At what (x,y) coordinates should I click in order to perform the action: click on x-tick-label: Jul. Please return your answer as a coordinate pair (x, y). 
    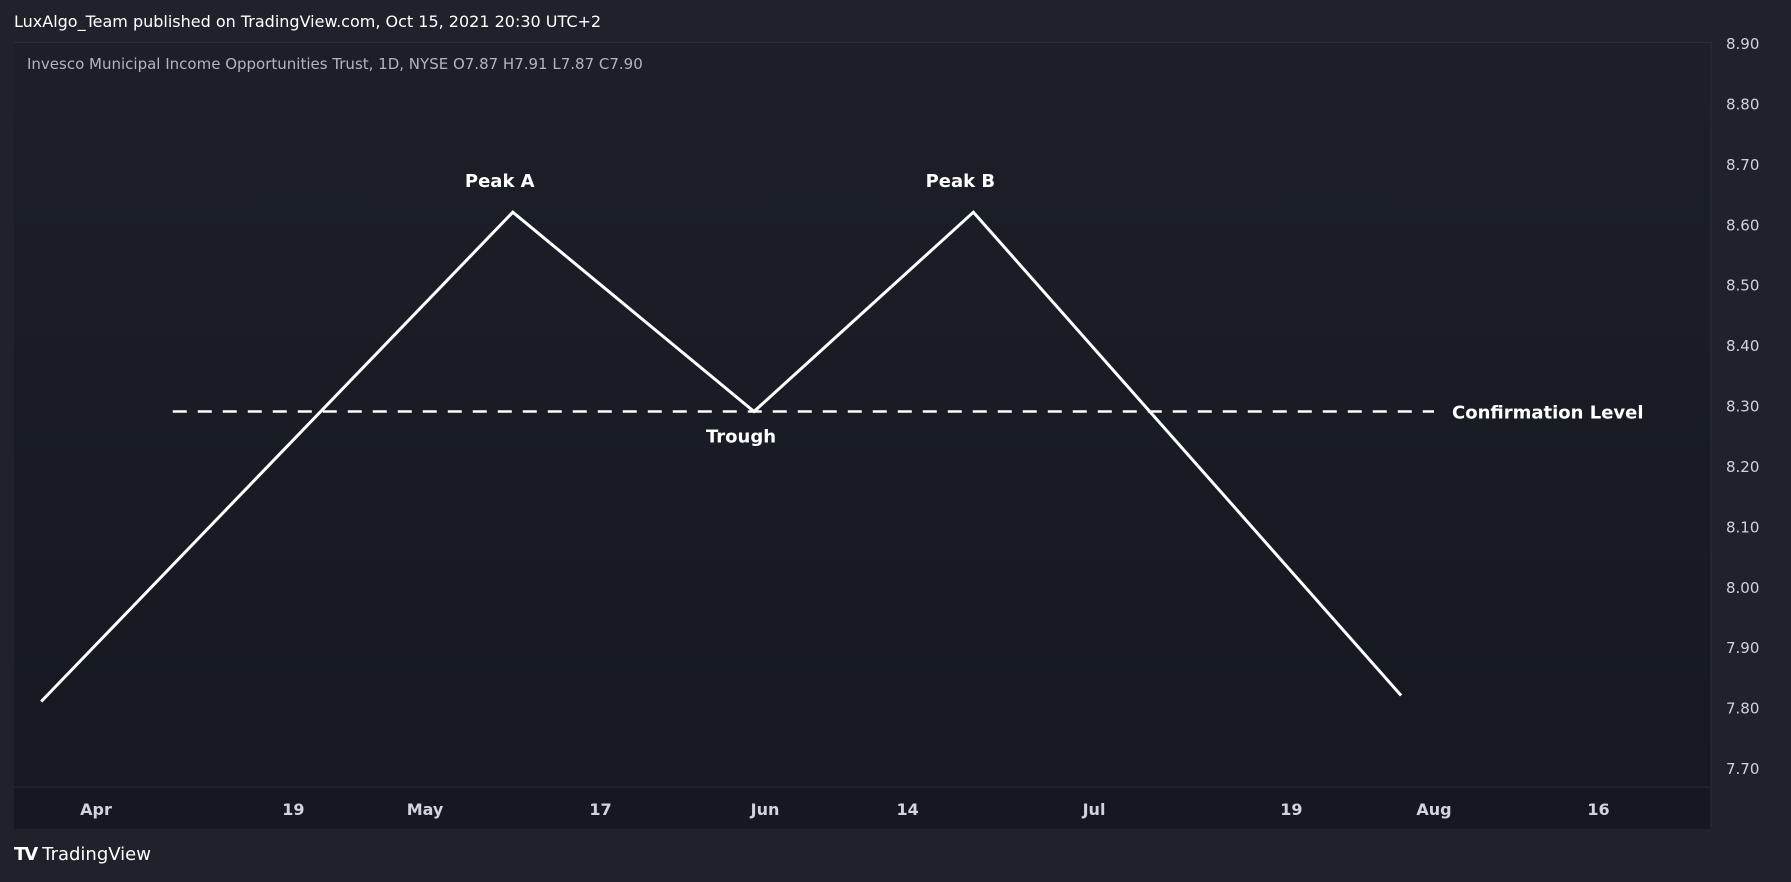
    Looking at the image, I should click on (1094, 809).